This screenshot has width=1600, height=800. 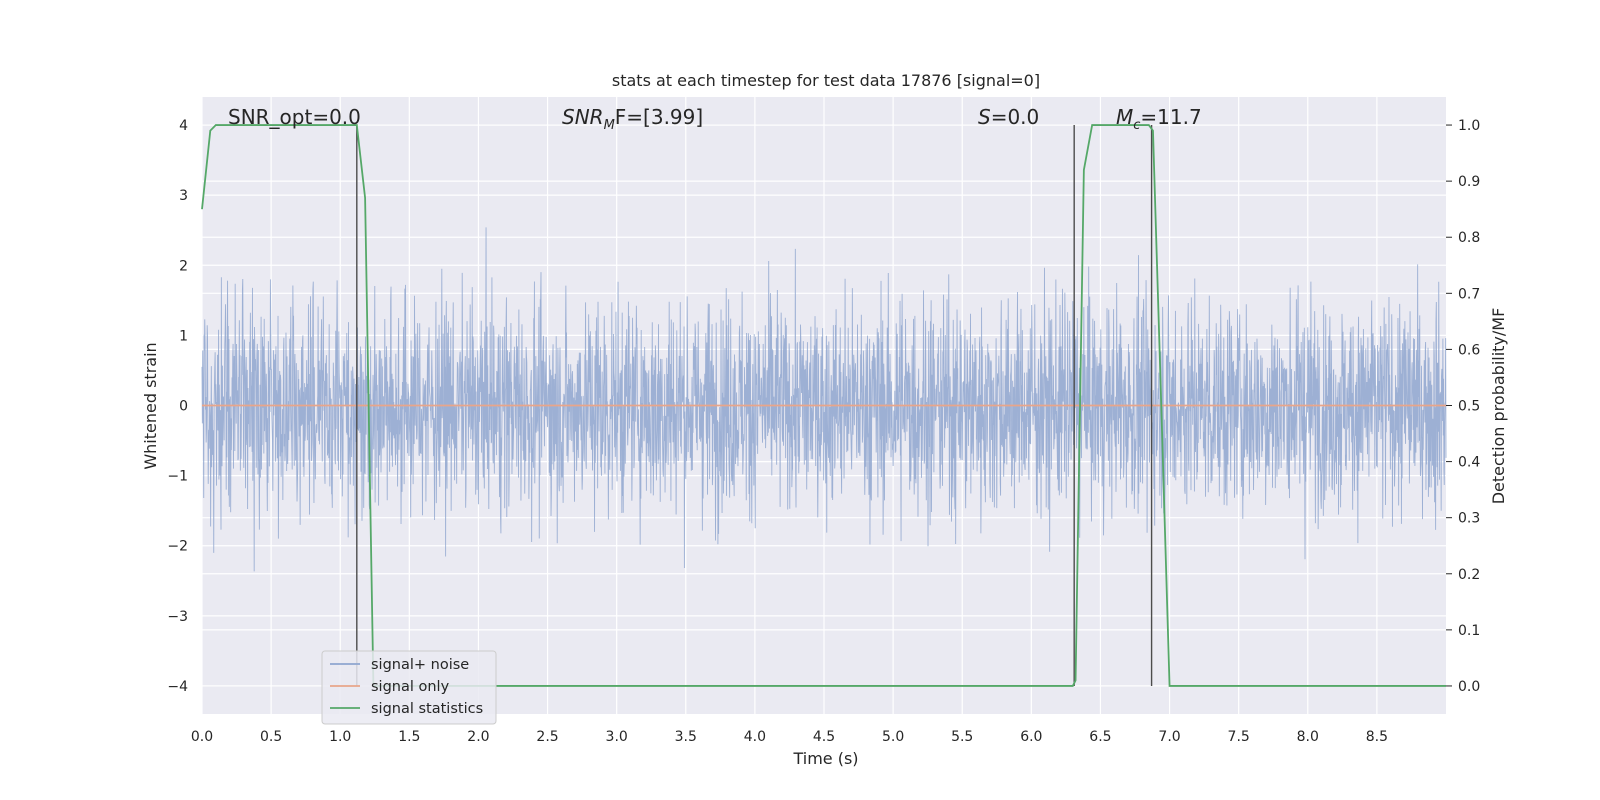 I want to click on y-tick-label: −3, so click(x=177, y=617).